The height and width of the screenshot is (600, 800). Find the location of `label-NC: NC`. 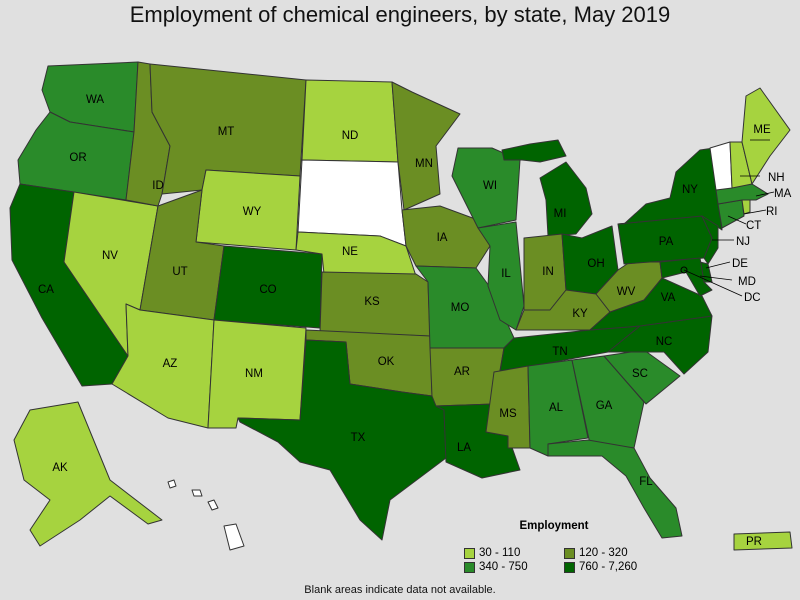

label-NC: NC is located at coordinates (664, 342).